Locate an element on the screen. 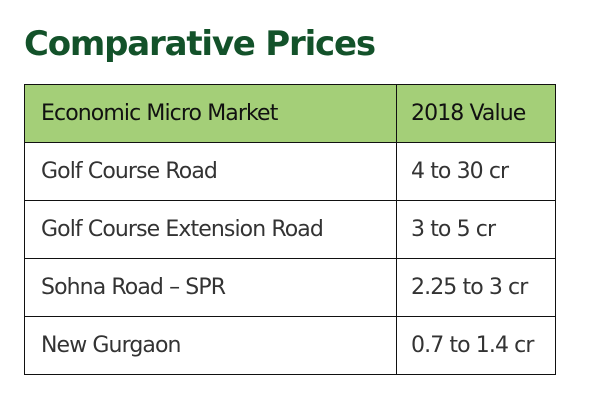  page-title: Comparative Prices is located at coordinates (200, 44).